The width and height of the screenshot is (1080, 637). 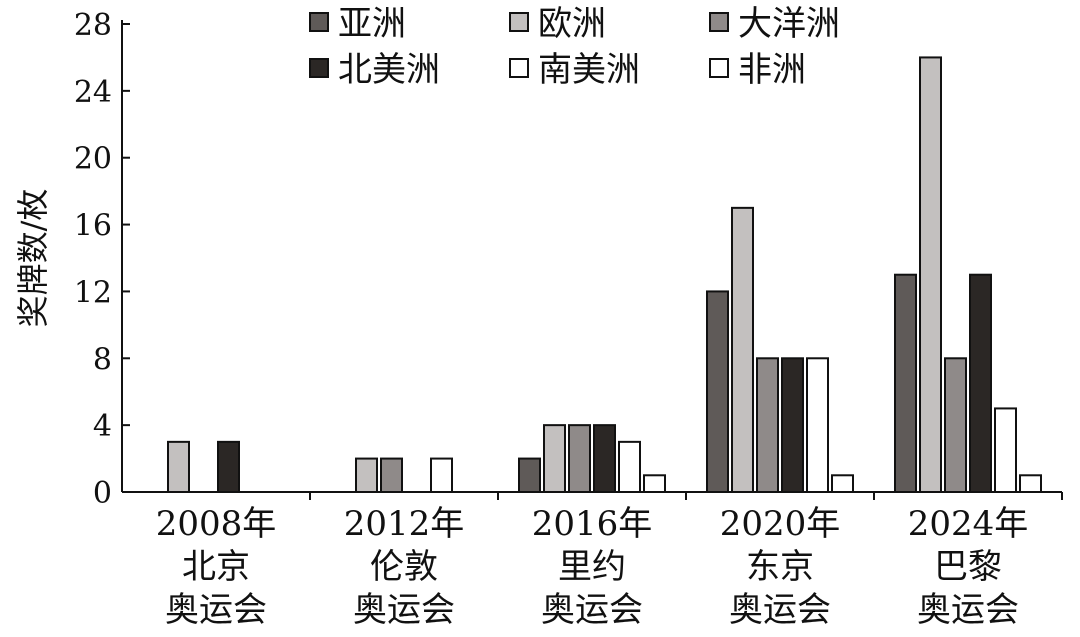 What do you see at coordinates (772, 70) in the screenshot?
I see `legend-label: 非洲` at bounding box center [772, 70].